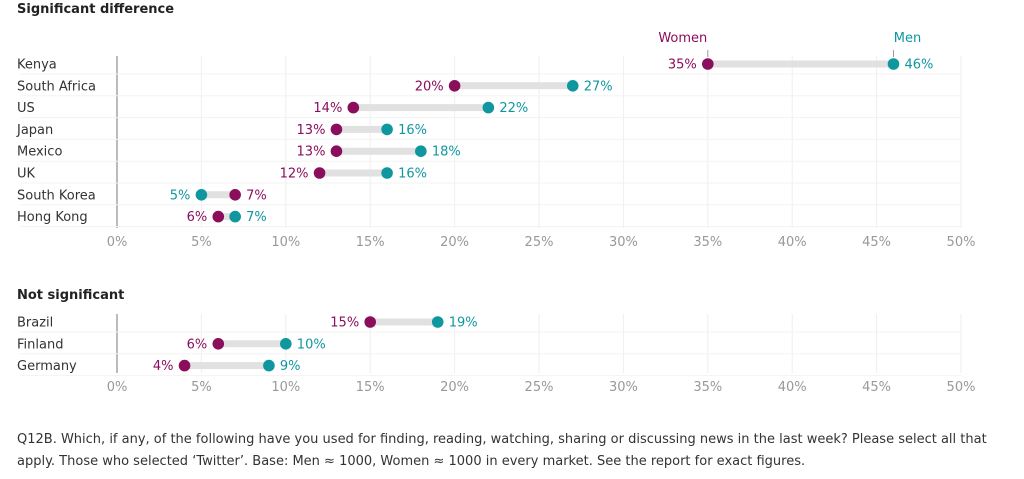 This screenshot has height=479, width=1024. Describe the element at coordinates (35, 323) in the screenshot. I see `country-label: Brazil` at that location.